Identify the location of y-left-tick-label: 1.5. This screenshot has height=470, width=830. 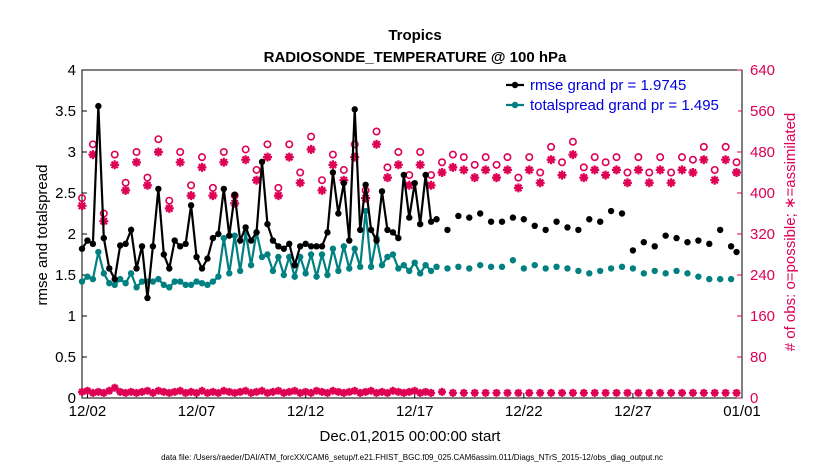
(65, 275).